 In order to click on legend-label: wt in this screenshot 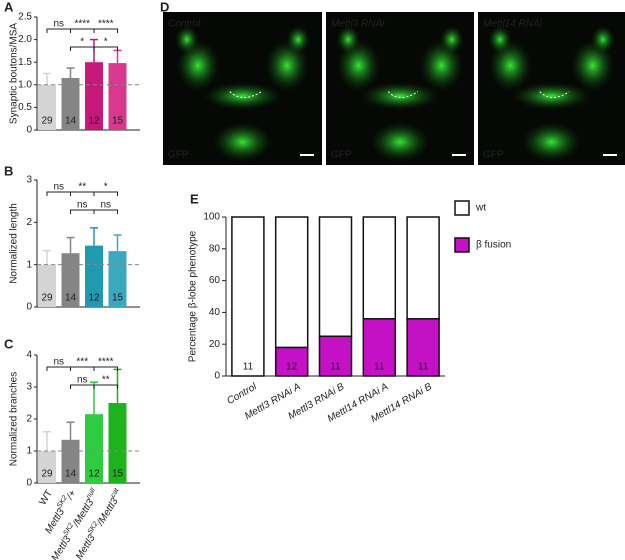, I will do `click(480, 208)`.